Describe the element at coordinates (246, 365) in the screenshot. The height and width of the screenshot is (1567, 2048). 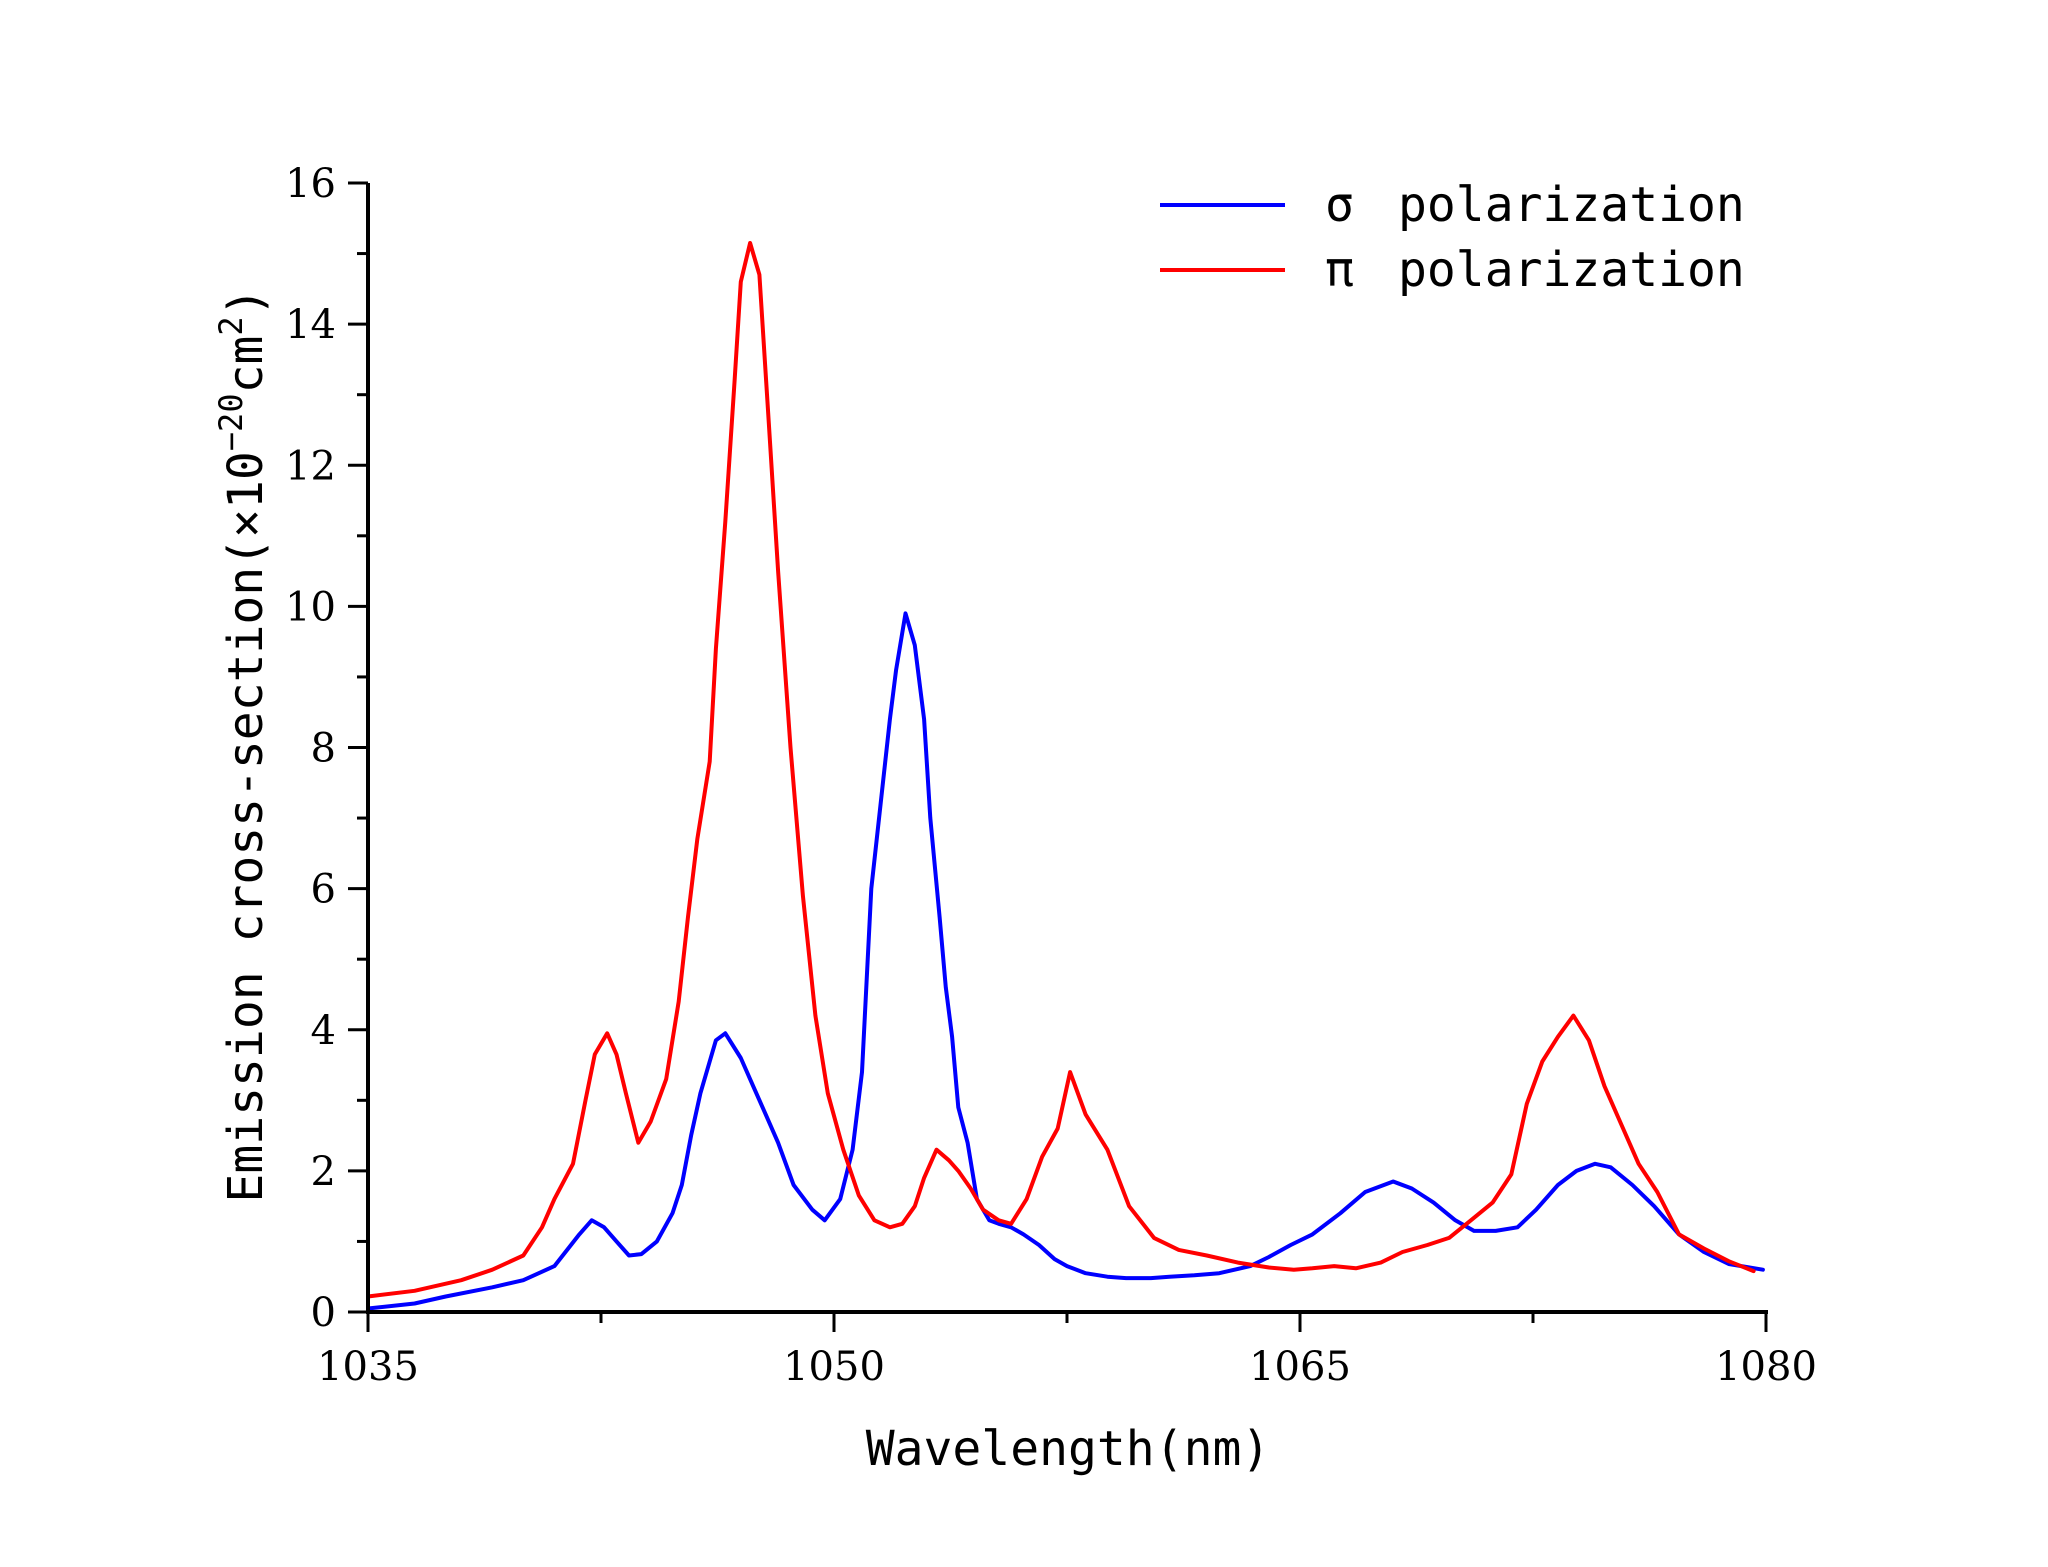
I see `y-axis-title-unit: cm` at that location.